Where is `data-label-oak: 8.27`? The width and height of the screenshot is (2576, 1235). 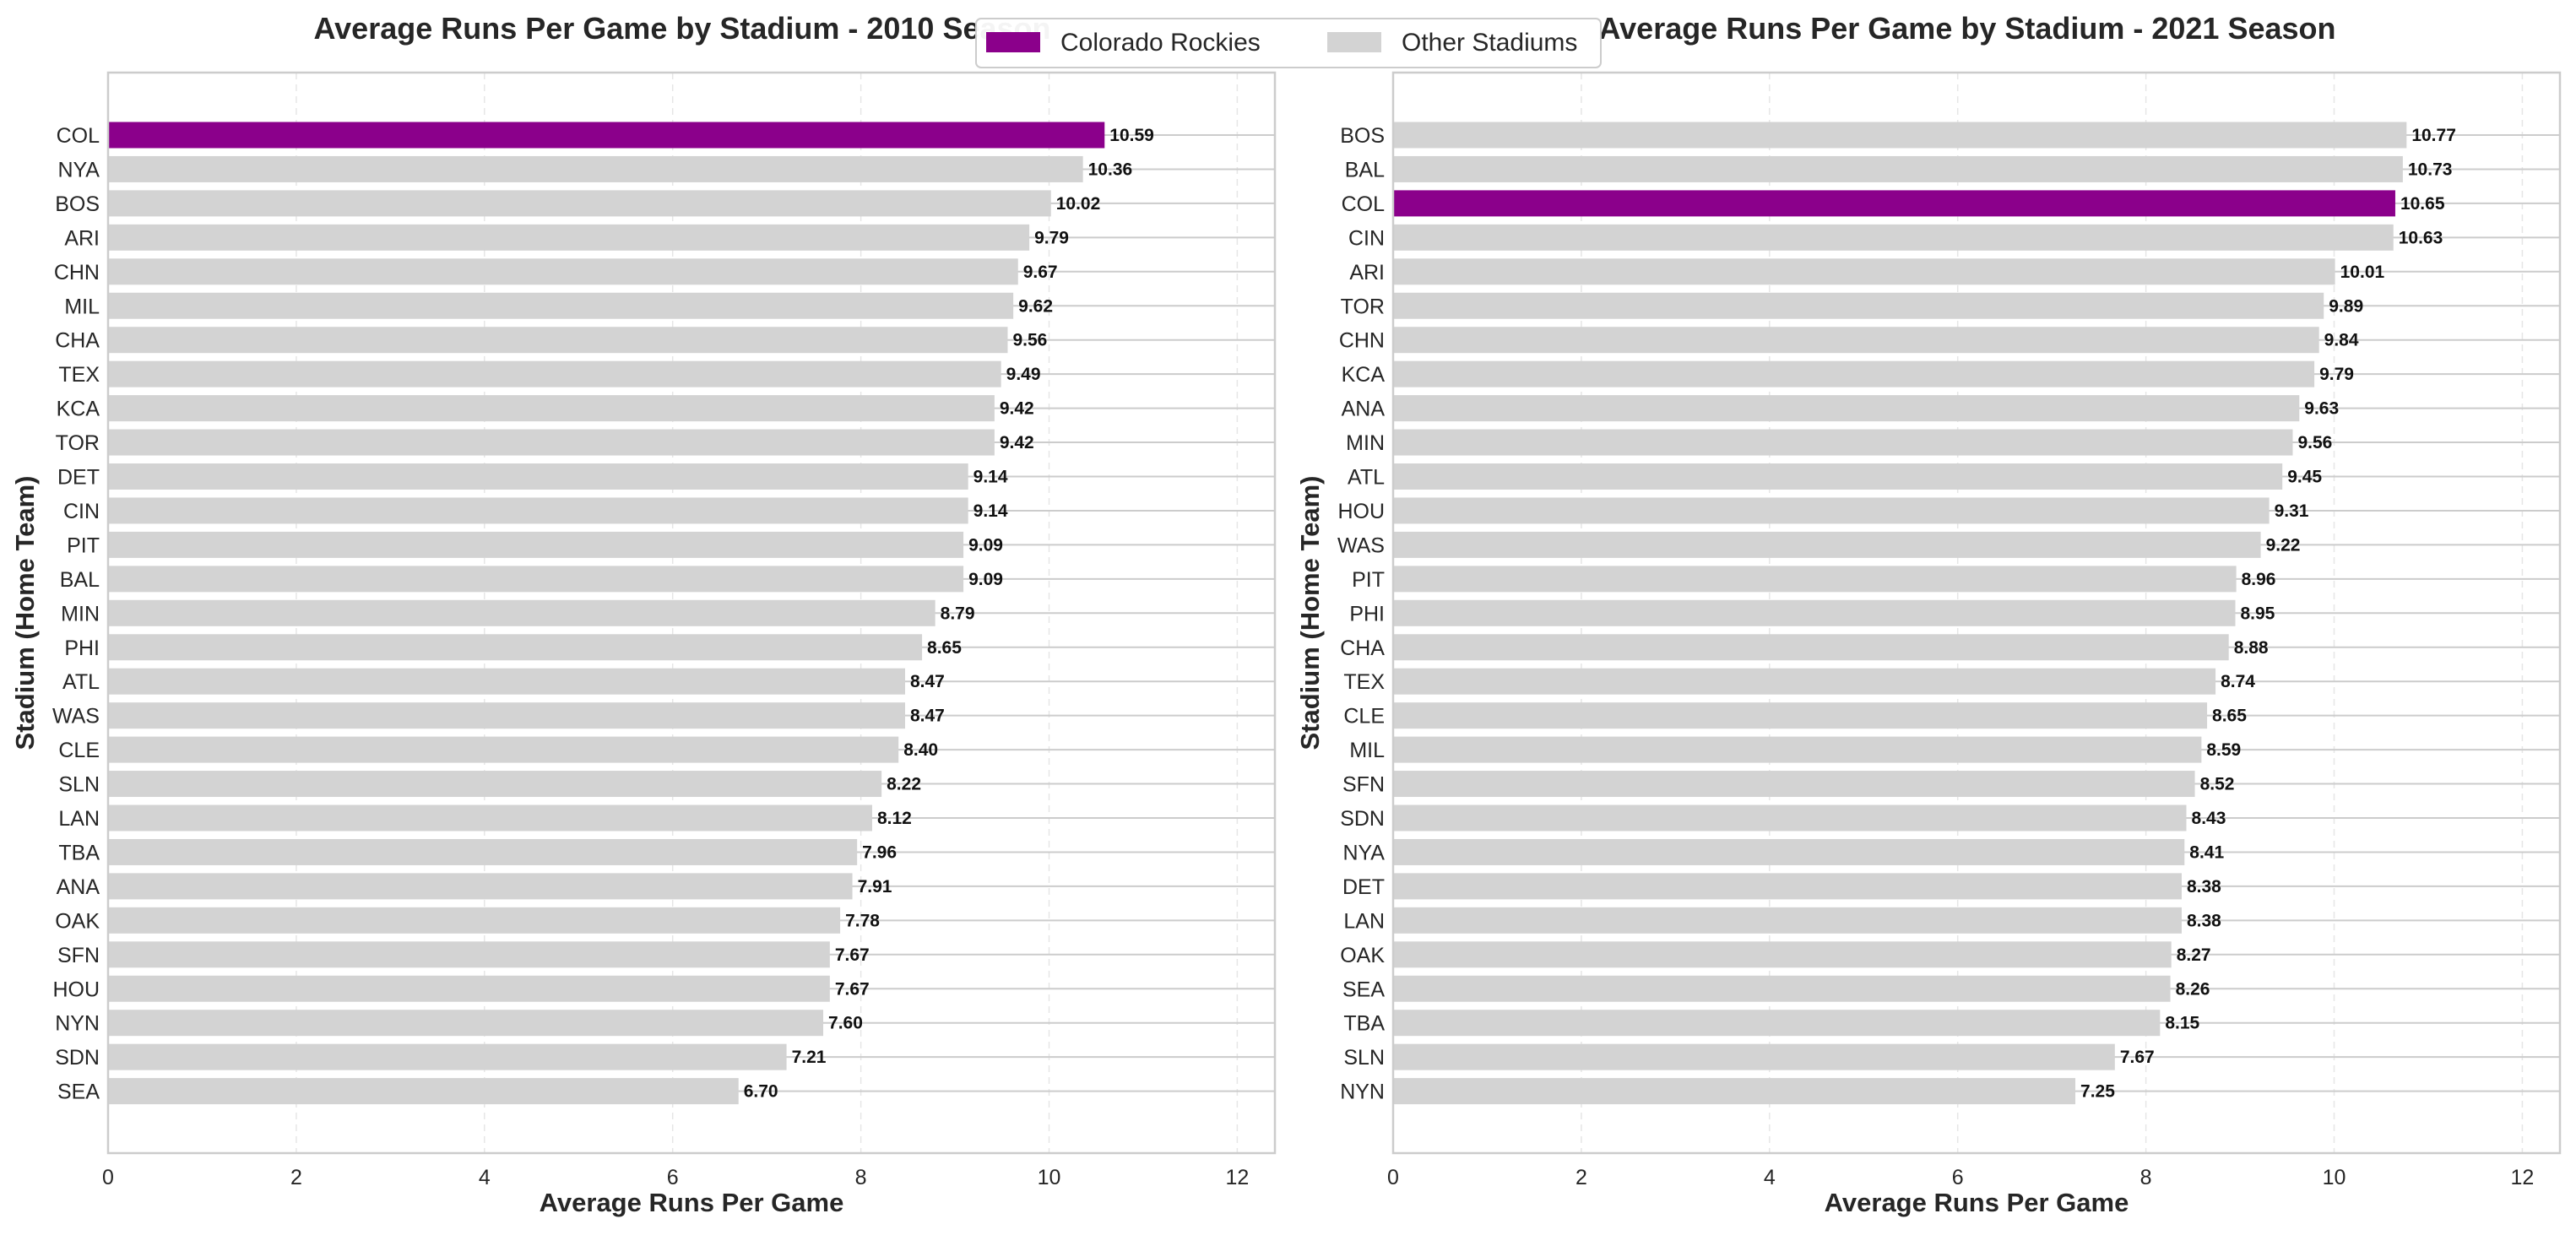 data-label-oak: 8.27 is located at coordinates (2194, 955).